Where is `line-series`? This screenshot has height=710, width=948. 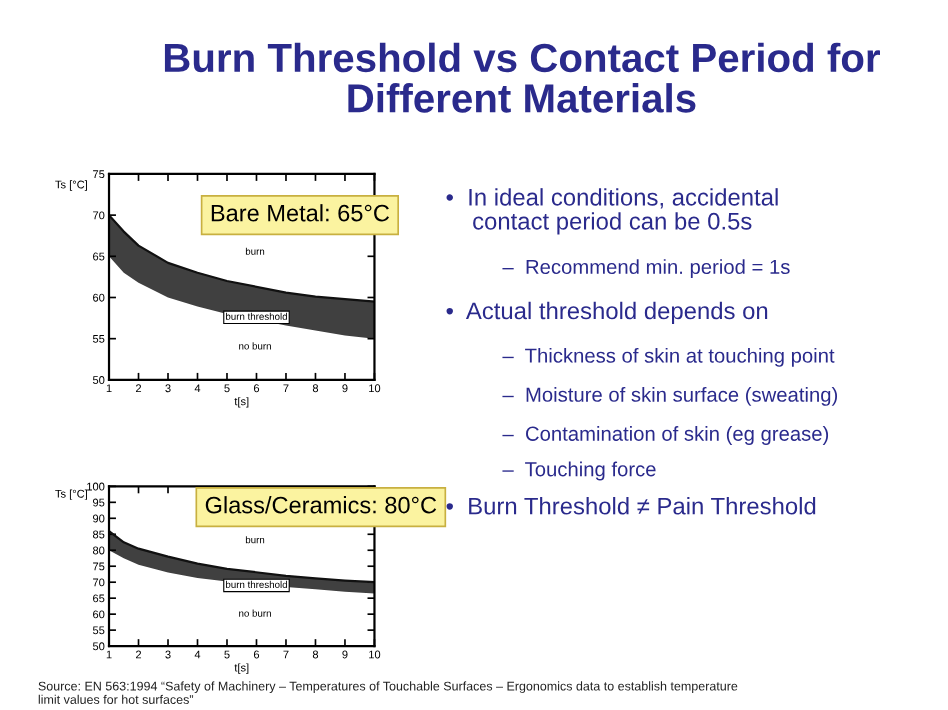
line-series is located at coordinates (242, 556).